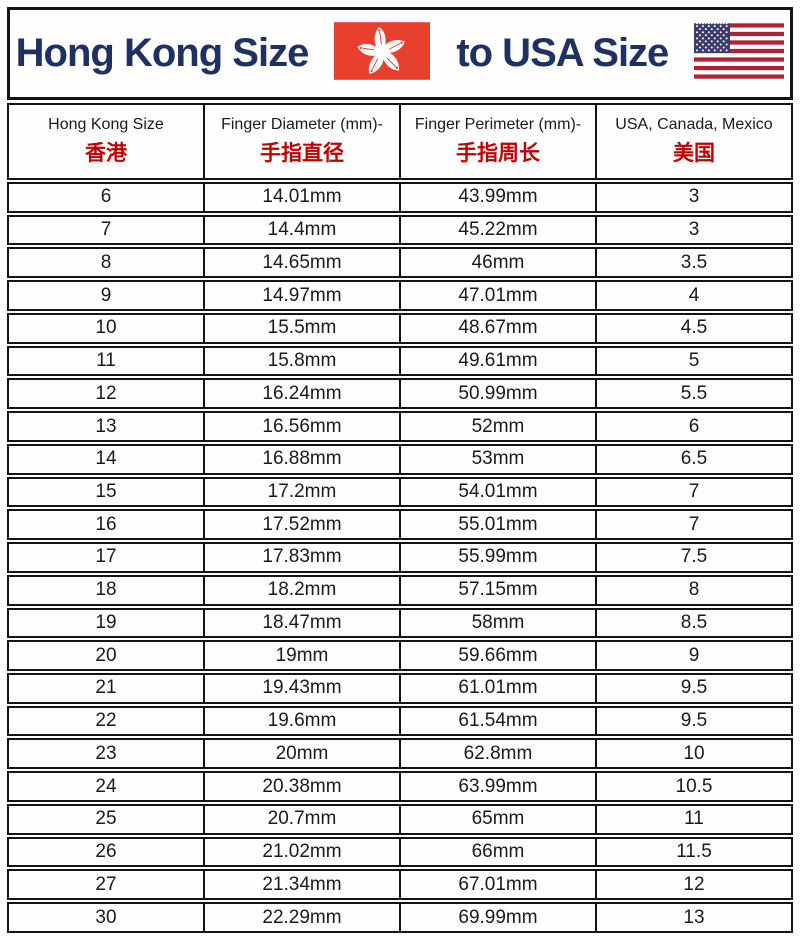 This screenshot has width=800, height=943. I want to click on table-row: 6 14.01mm 43.99mm 3, so click(400, 197).